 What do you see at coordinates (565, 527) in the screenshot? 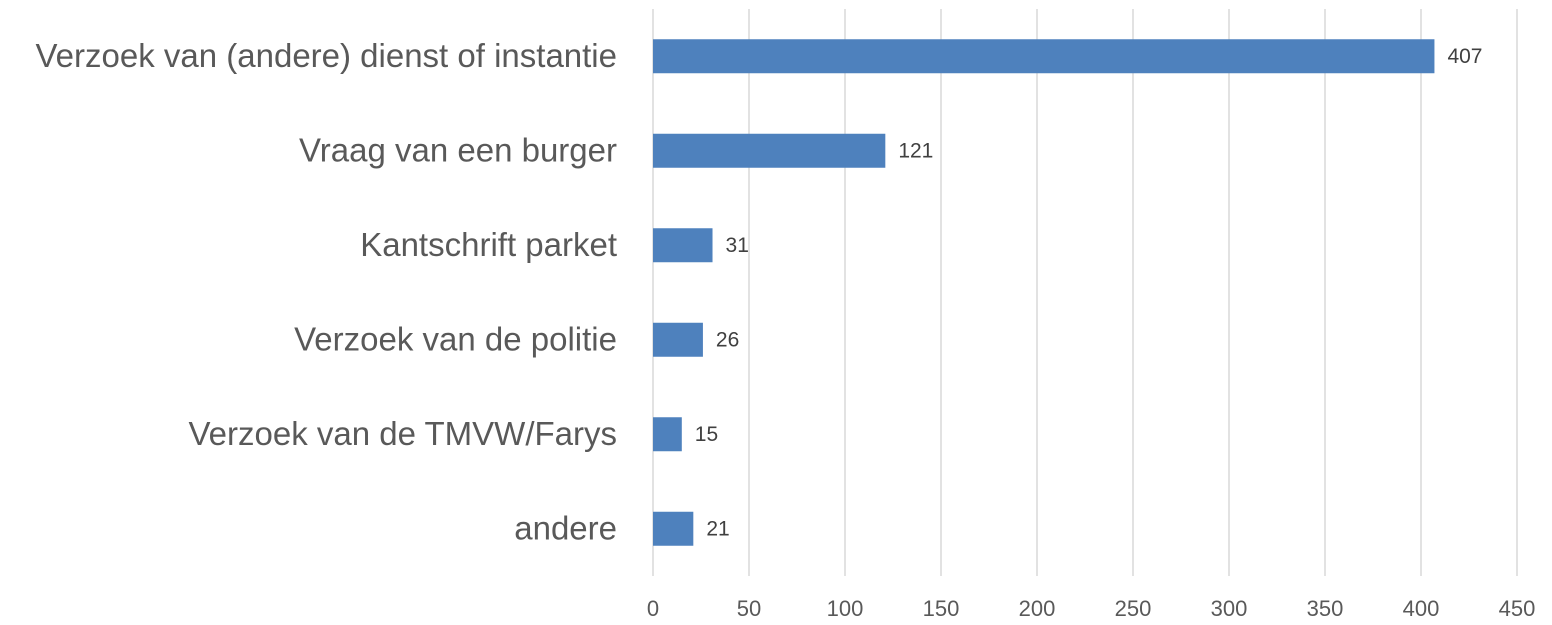
I see `y-tick-label: andere` at bounding box center [565, 527].